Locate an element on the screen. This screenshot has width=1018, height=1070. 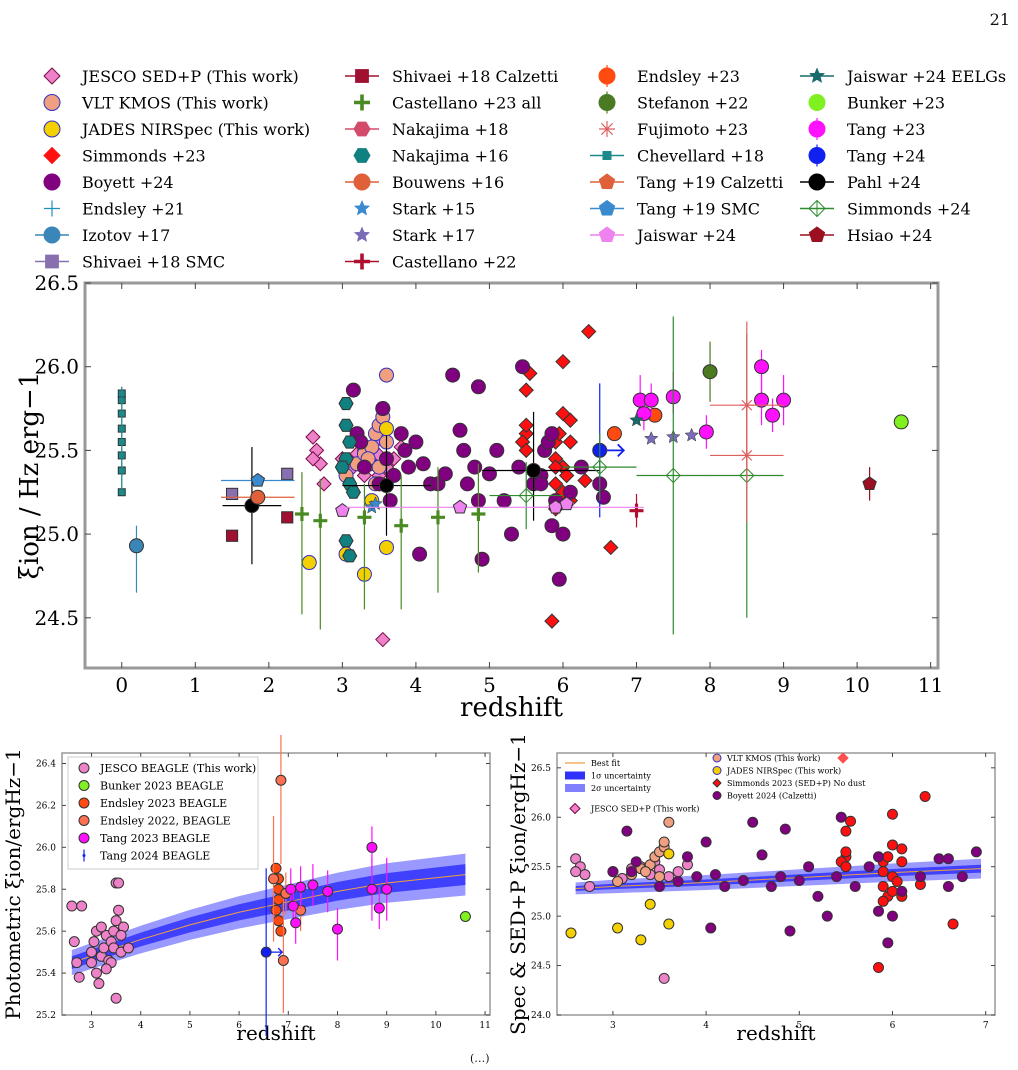
legend-label: Castellano +23 all is located at coordinates (466, 103).